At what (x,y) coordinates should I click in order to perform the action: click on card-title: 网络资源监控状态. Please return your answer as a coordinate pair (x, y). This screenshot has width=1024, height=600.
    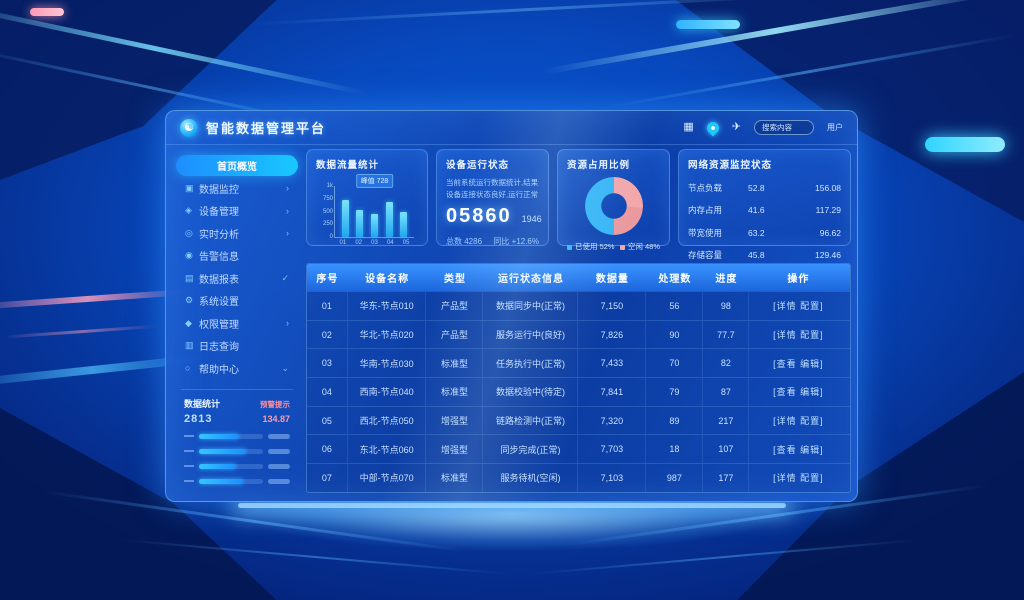
    Looking at the image, I should click on (730, 165).